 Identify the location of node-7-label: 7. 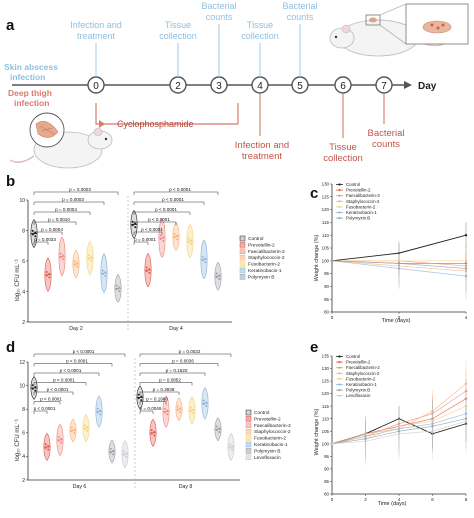
(384, 86).